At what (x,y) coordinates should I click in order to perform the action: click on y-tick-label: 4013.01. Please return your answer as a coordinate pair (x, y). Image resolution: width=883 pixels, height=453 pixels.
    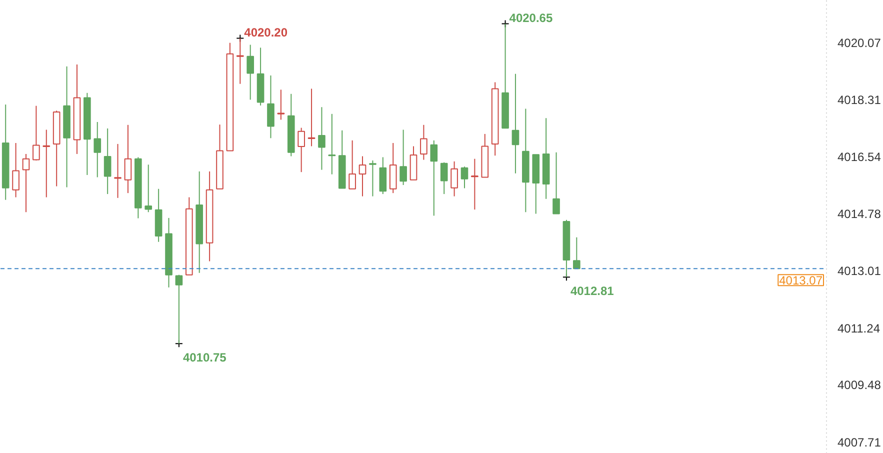
    Looking at the image, I should click on (860, 271).